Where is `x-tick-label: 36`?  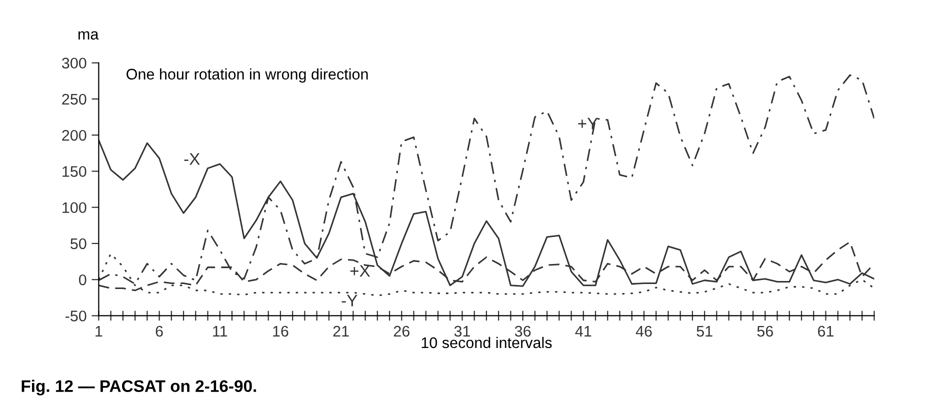 x-tick-label: 36 is located at coordinates (522, 331).